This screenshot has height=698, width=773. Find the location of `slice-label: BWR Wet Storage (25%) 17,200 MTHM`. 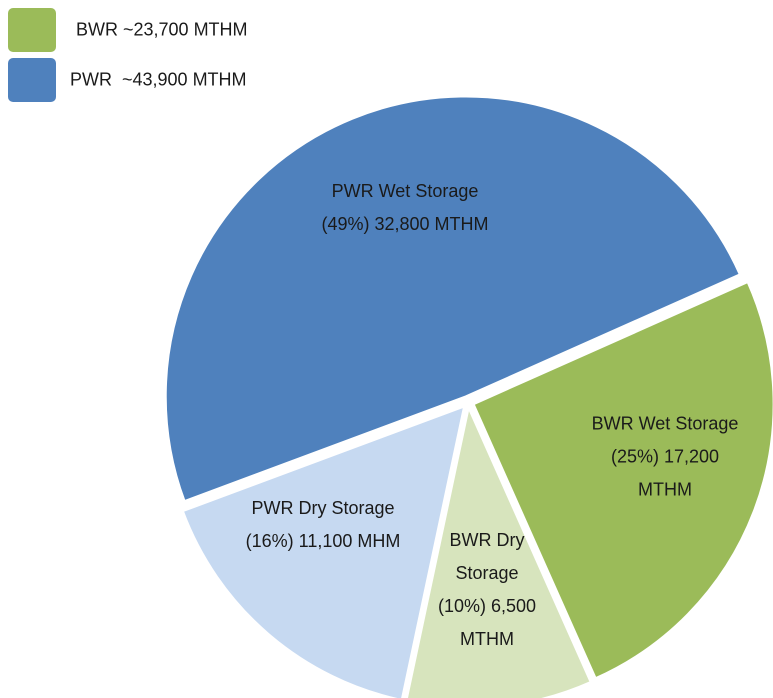

slice-label: BWR Wet Storage (25%) 17,200 MTHM is located at coordinates (665, 456).